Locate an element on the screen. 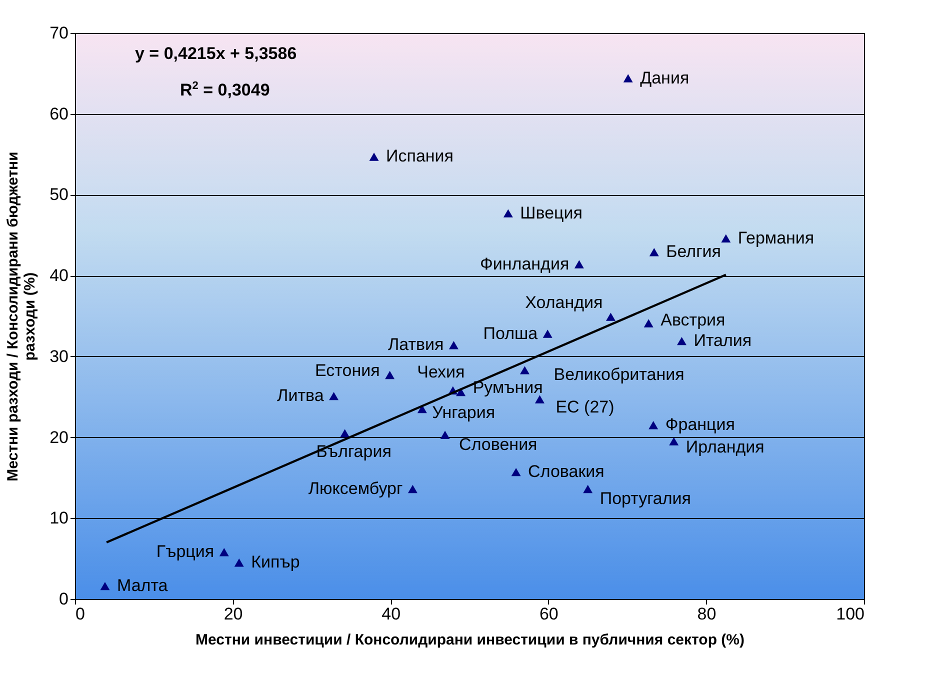 The image size is (932, 682). annotation: Швеция is located at coordinates (551, 212).